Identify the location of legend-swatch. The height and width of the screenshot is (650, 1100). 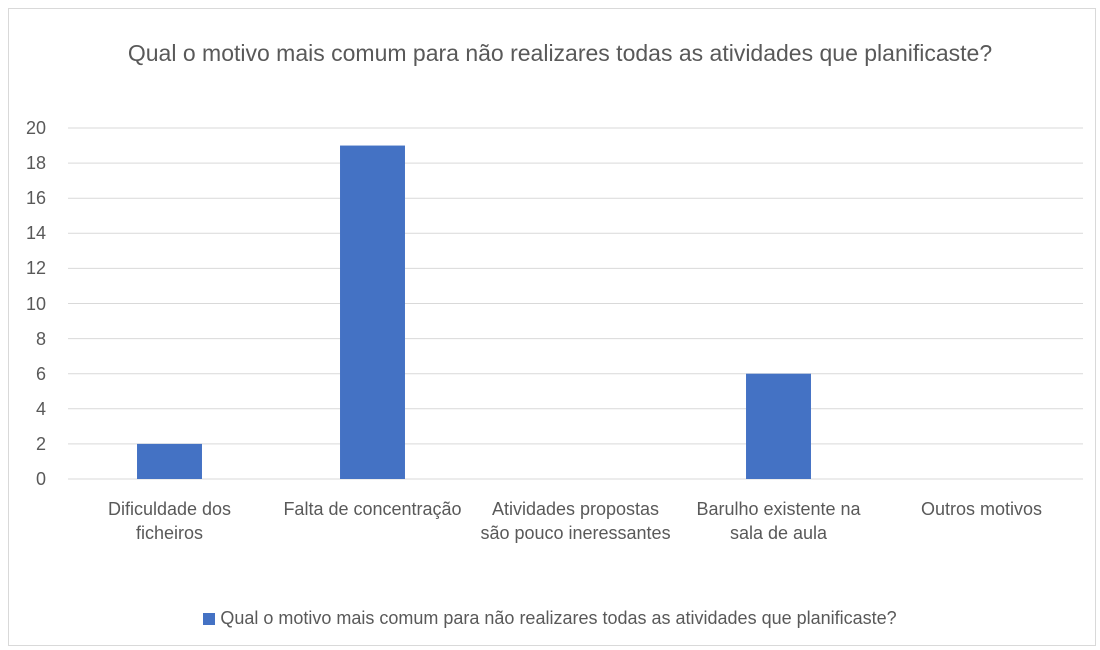
(209, 618).